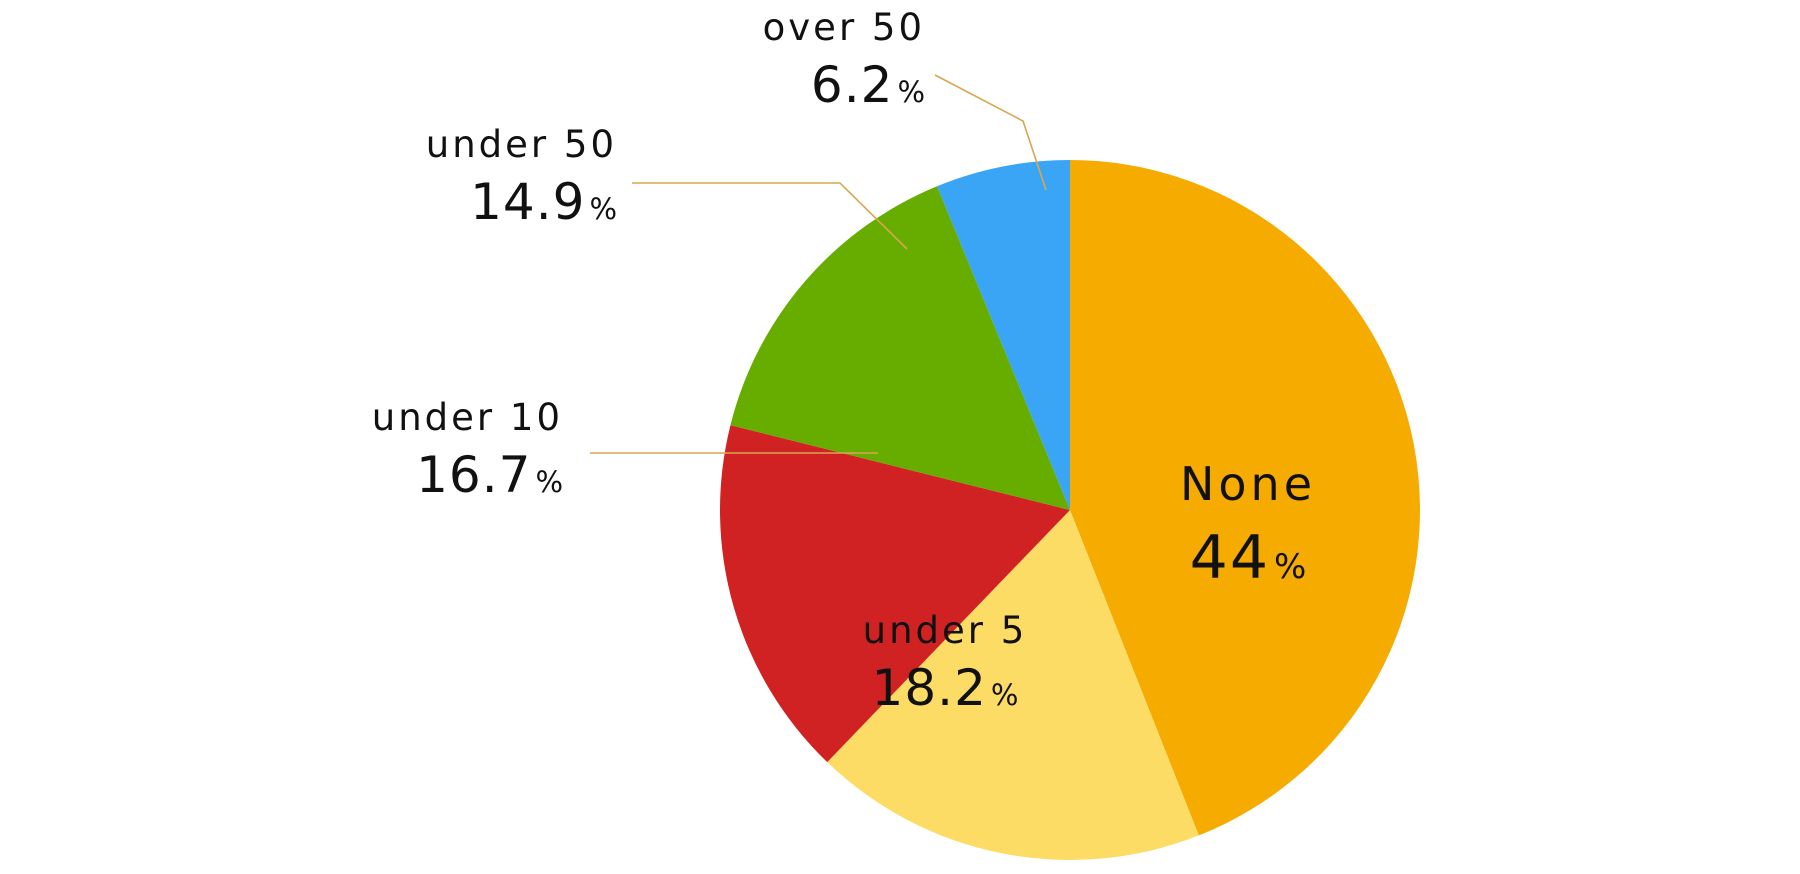 This screenshot has height=874, width=1800. What do you see at coordinates (467, 417) in the screenshot?
I see `slice-label-under-10: under 10` at bounding box center [467, 417].